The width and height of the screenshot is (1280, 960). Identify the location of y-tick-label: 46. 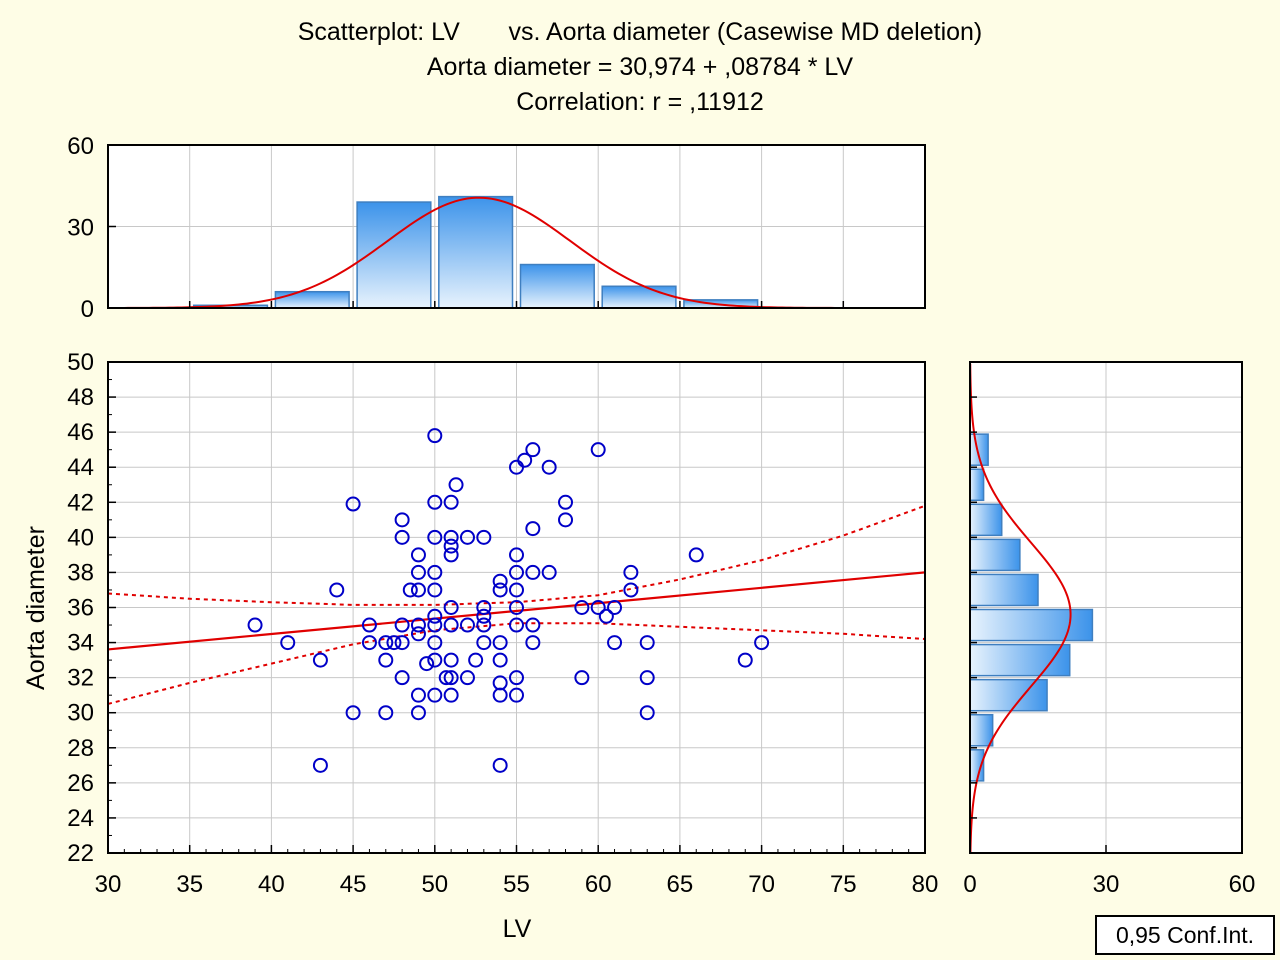
(80, 432).